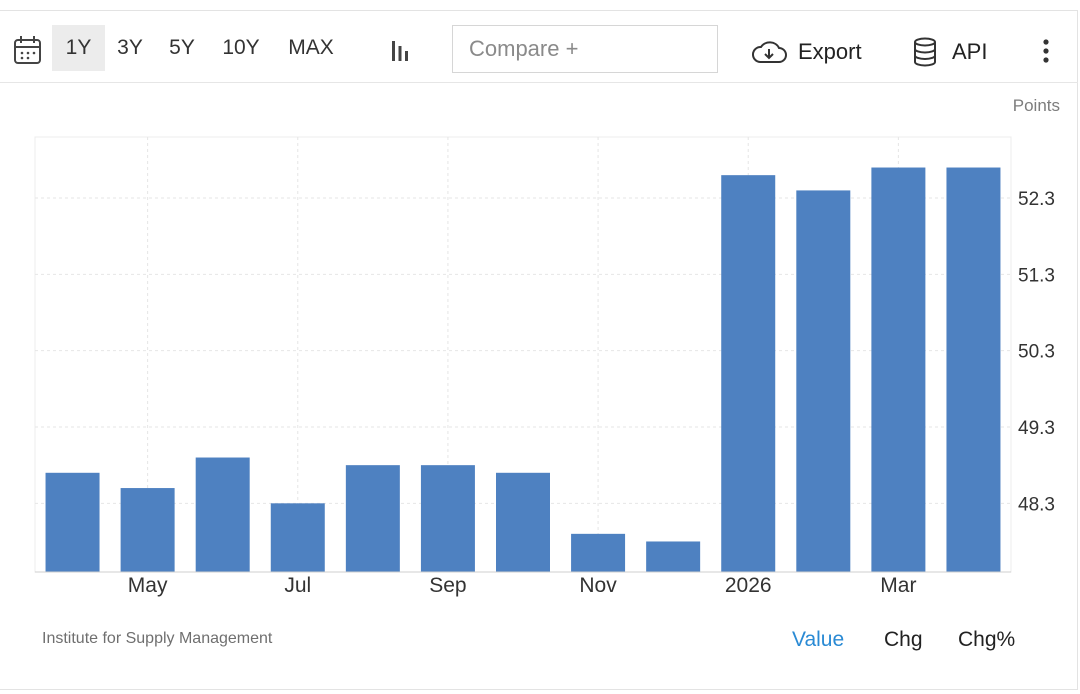 This screenshot has width=1080, height=694. What do you see at coordinates (78, 48) in the screenshot?
I see `range-1y-button: 1Y` at bounding box center [78, 48].